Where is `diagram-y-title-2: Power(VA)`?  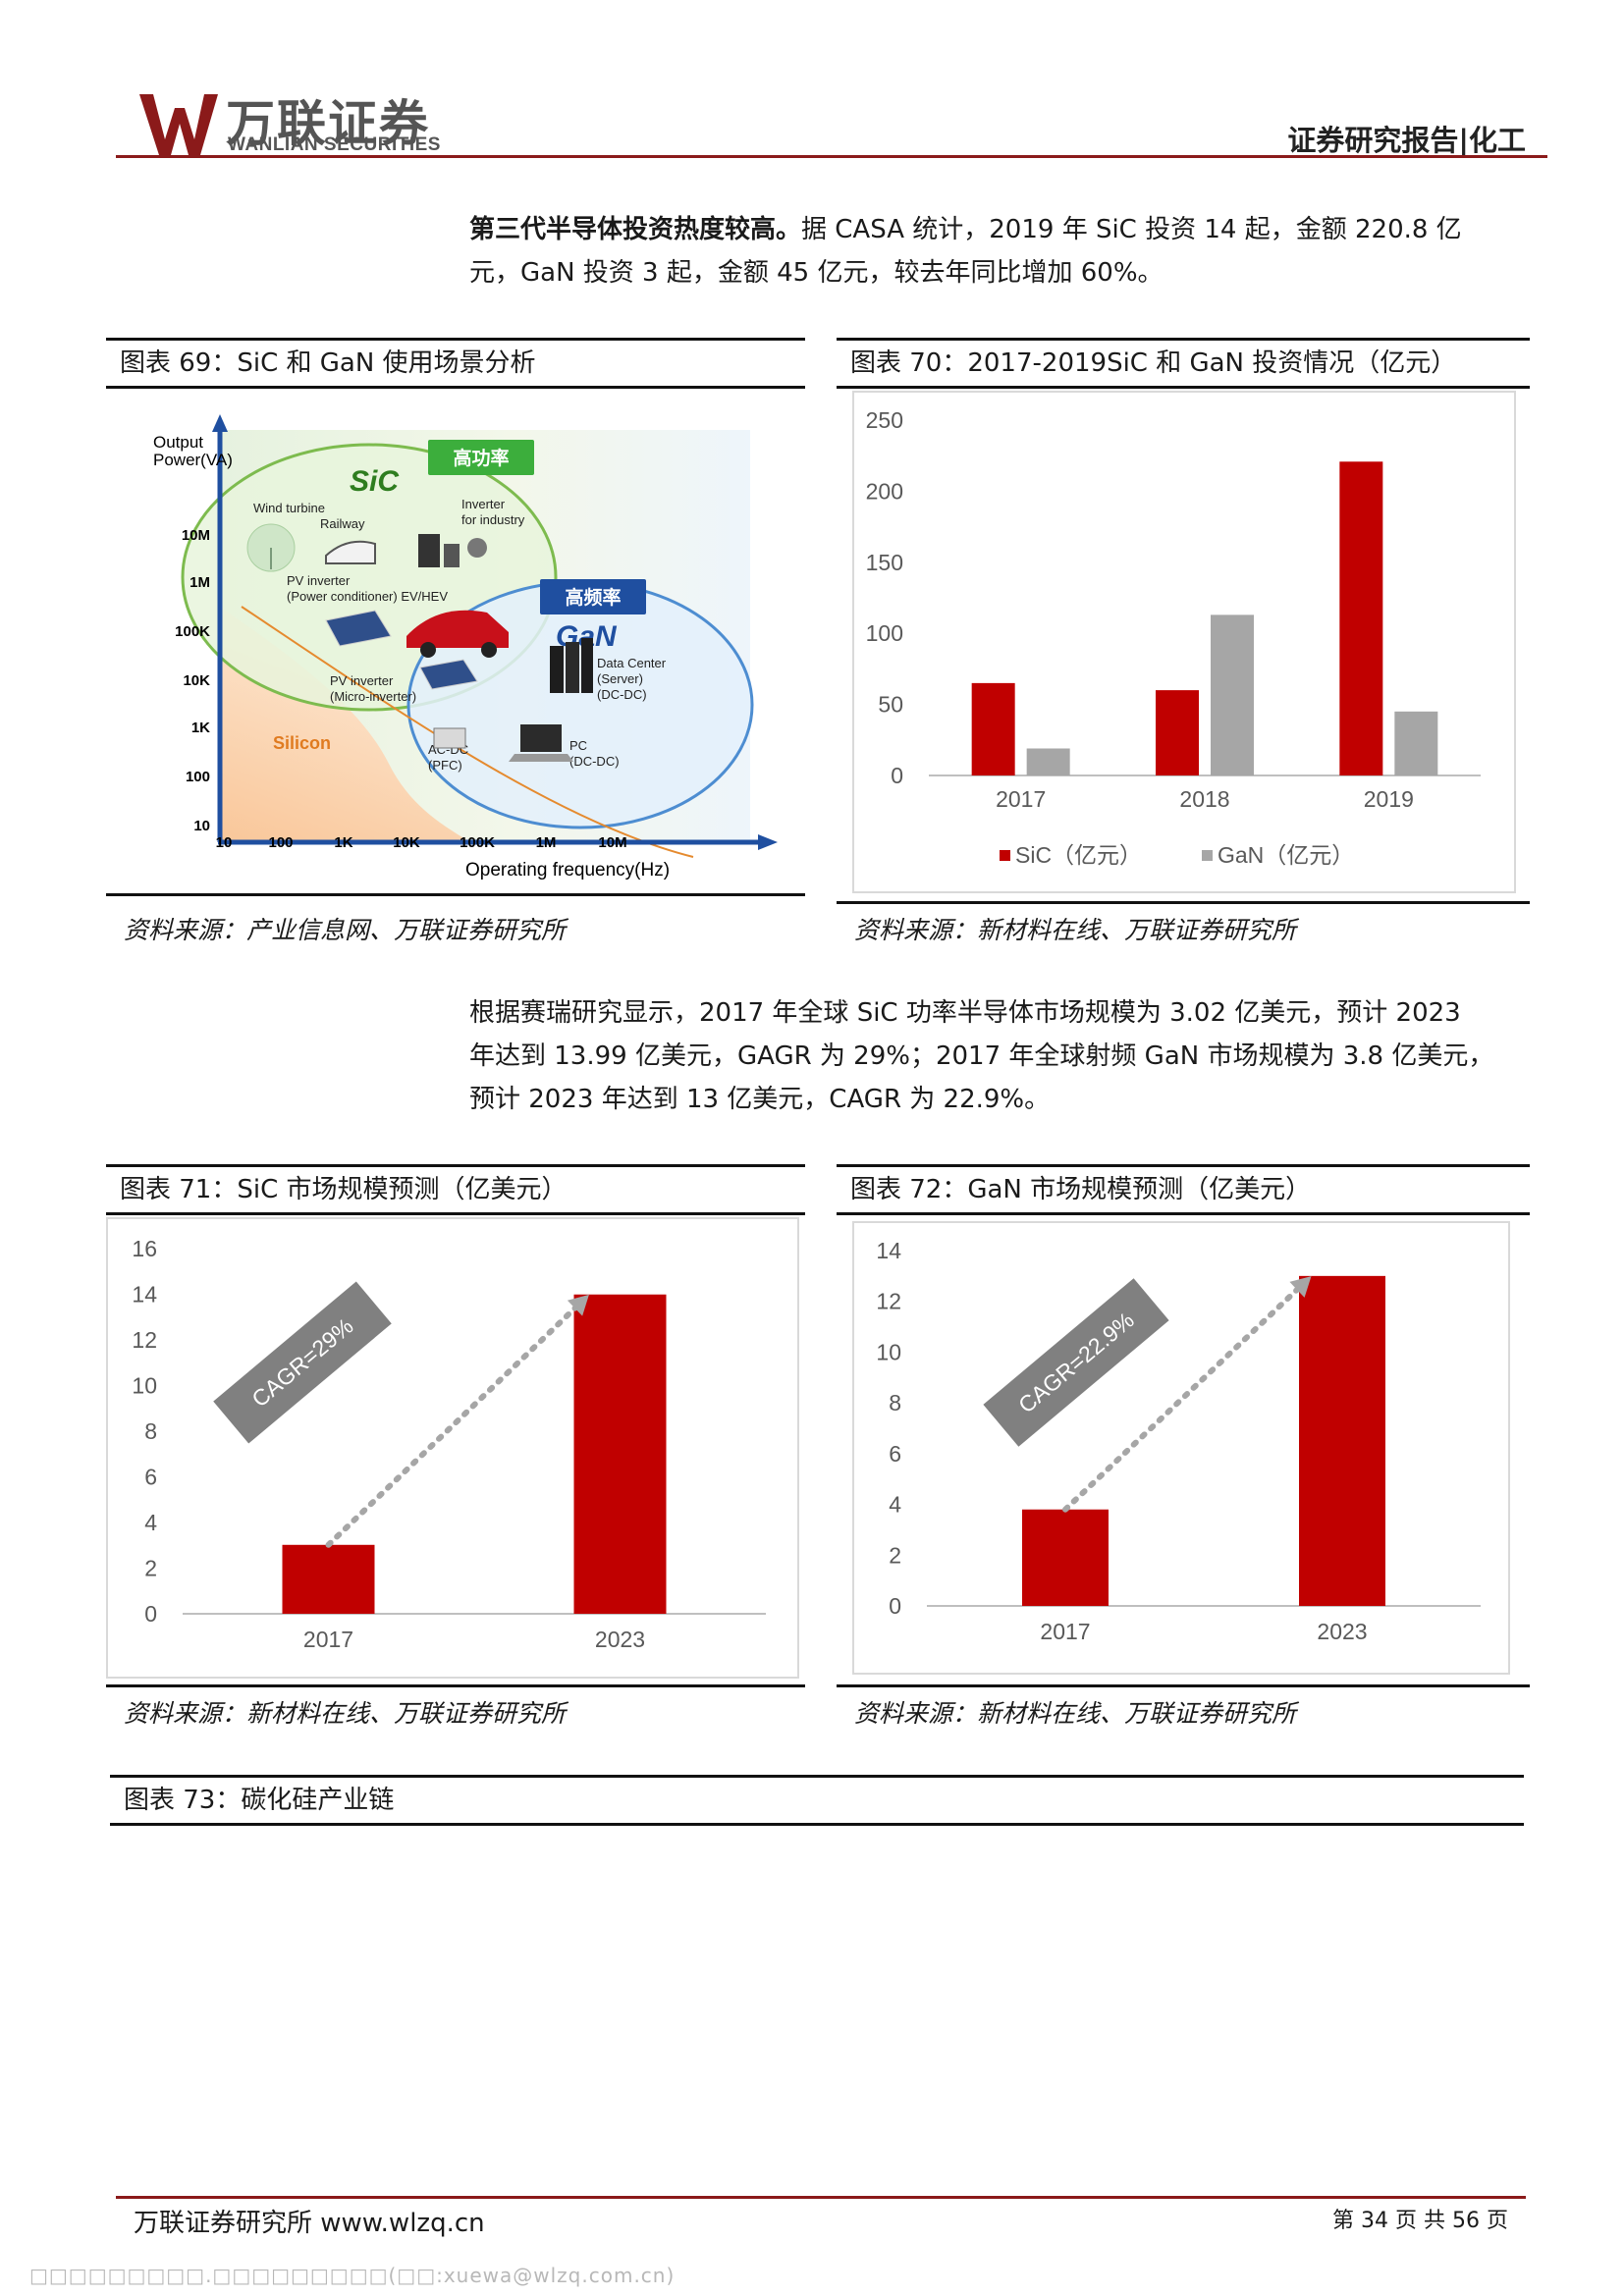
diagram-y-title-2: Power(VA) is located at coordinates (193, 460).